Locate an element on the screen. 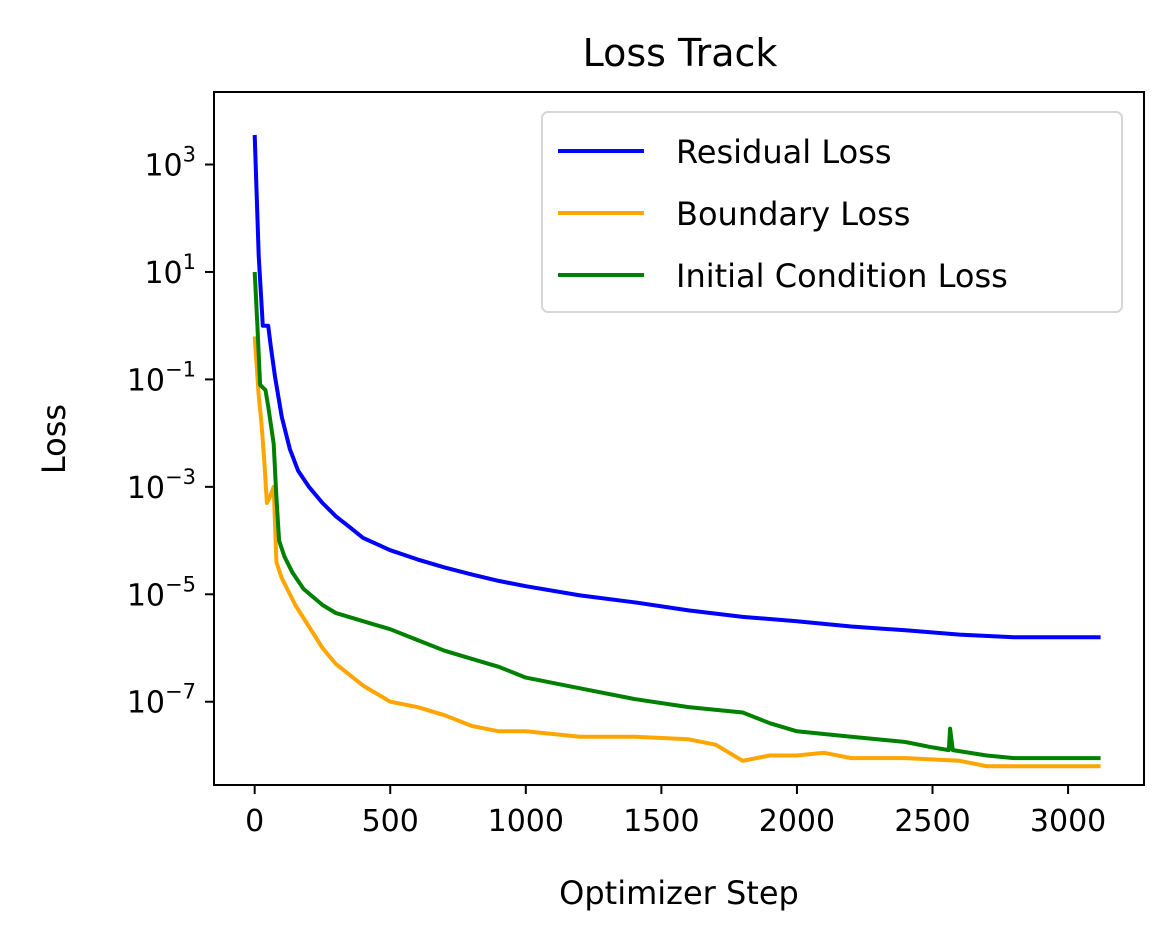 The height and width of the screenshot is (945, 1173). legend-label: Boundary Loss is located at coordinates (793, 214).